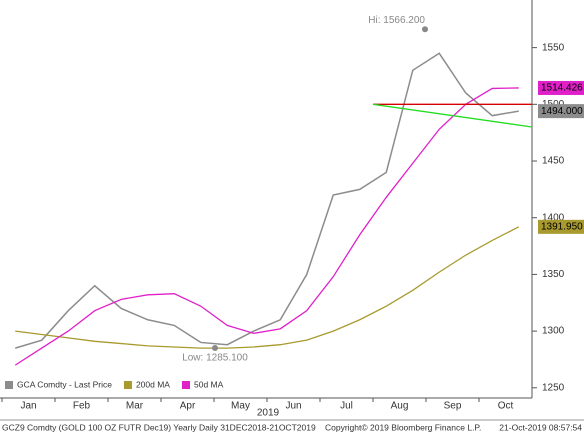 Image resolution: width=584 pixels, height=435 pixels. I want to click on x-tick-label: May, so click(240, 406).